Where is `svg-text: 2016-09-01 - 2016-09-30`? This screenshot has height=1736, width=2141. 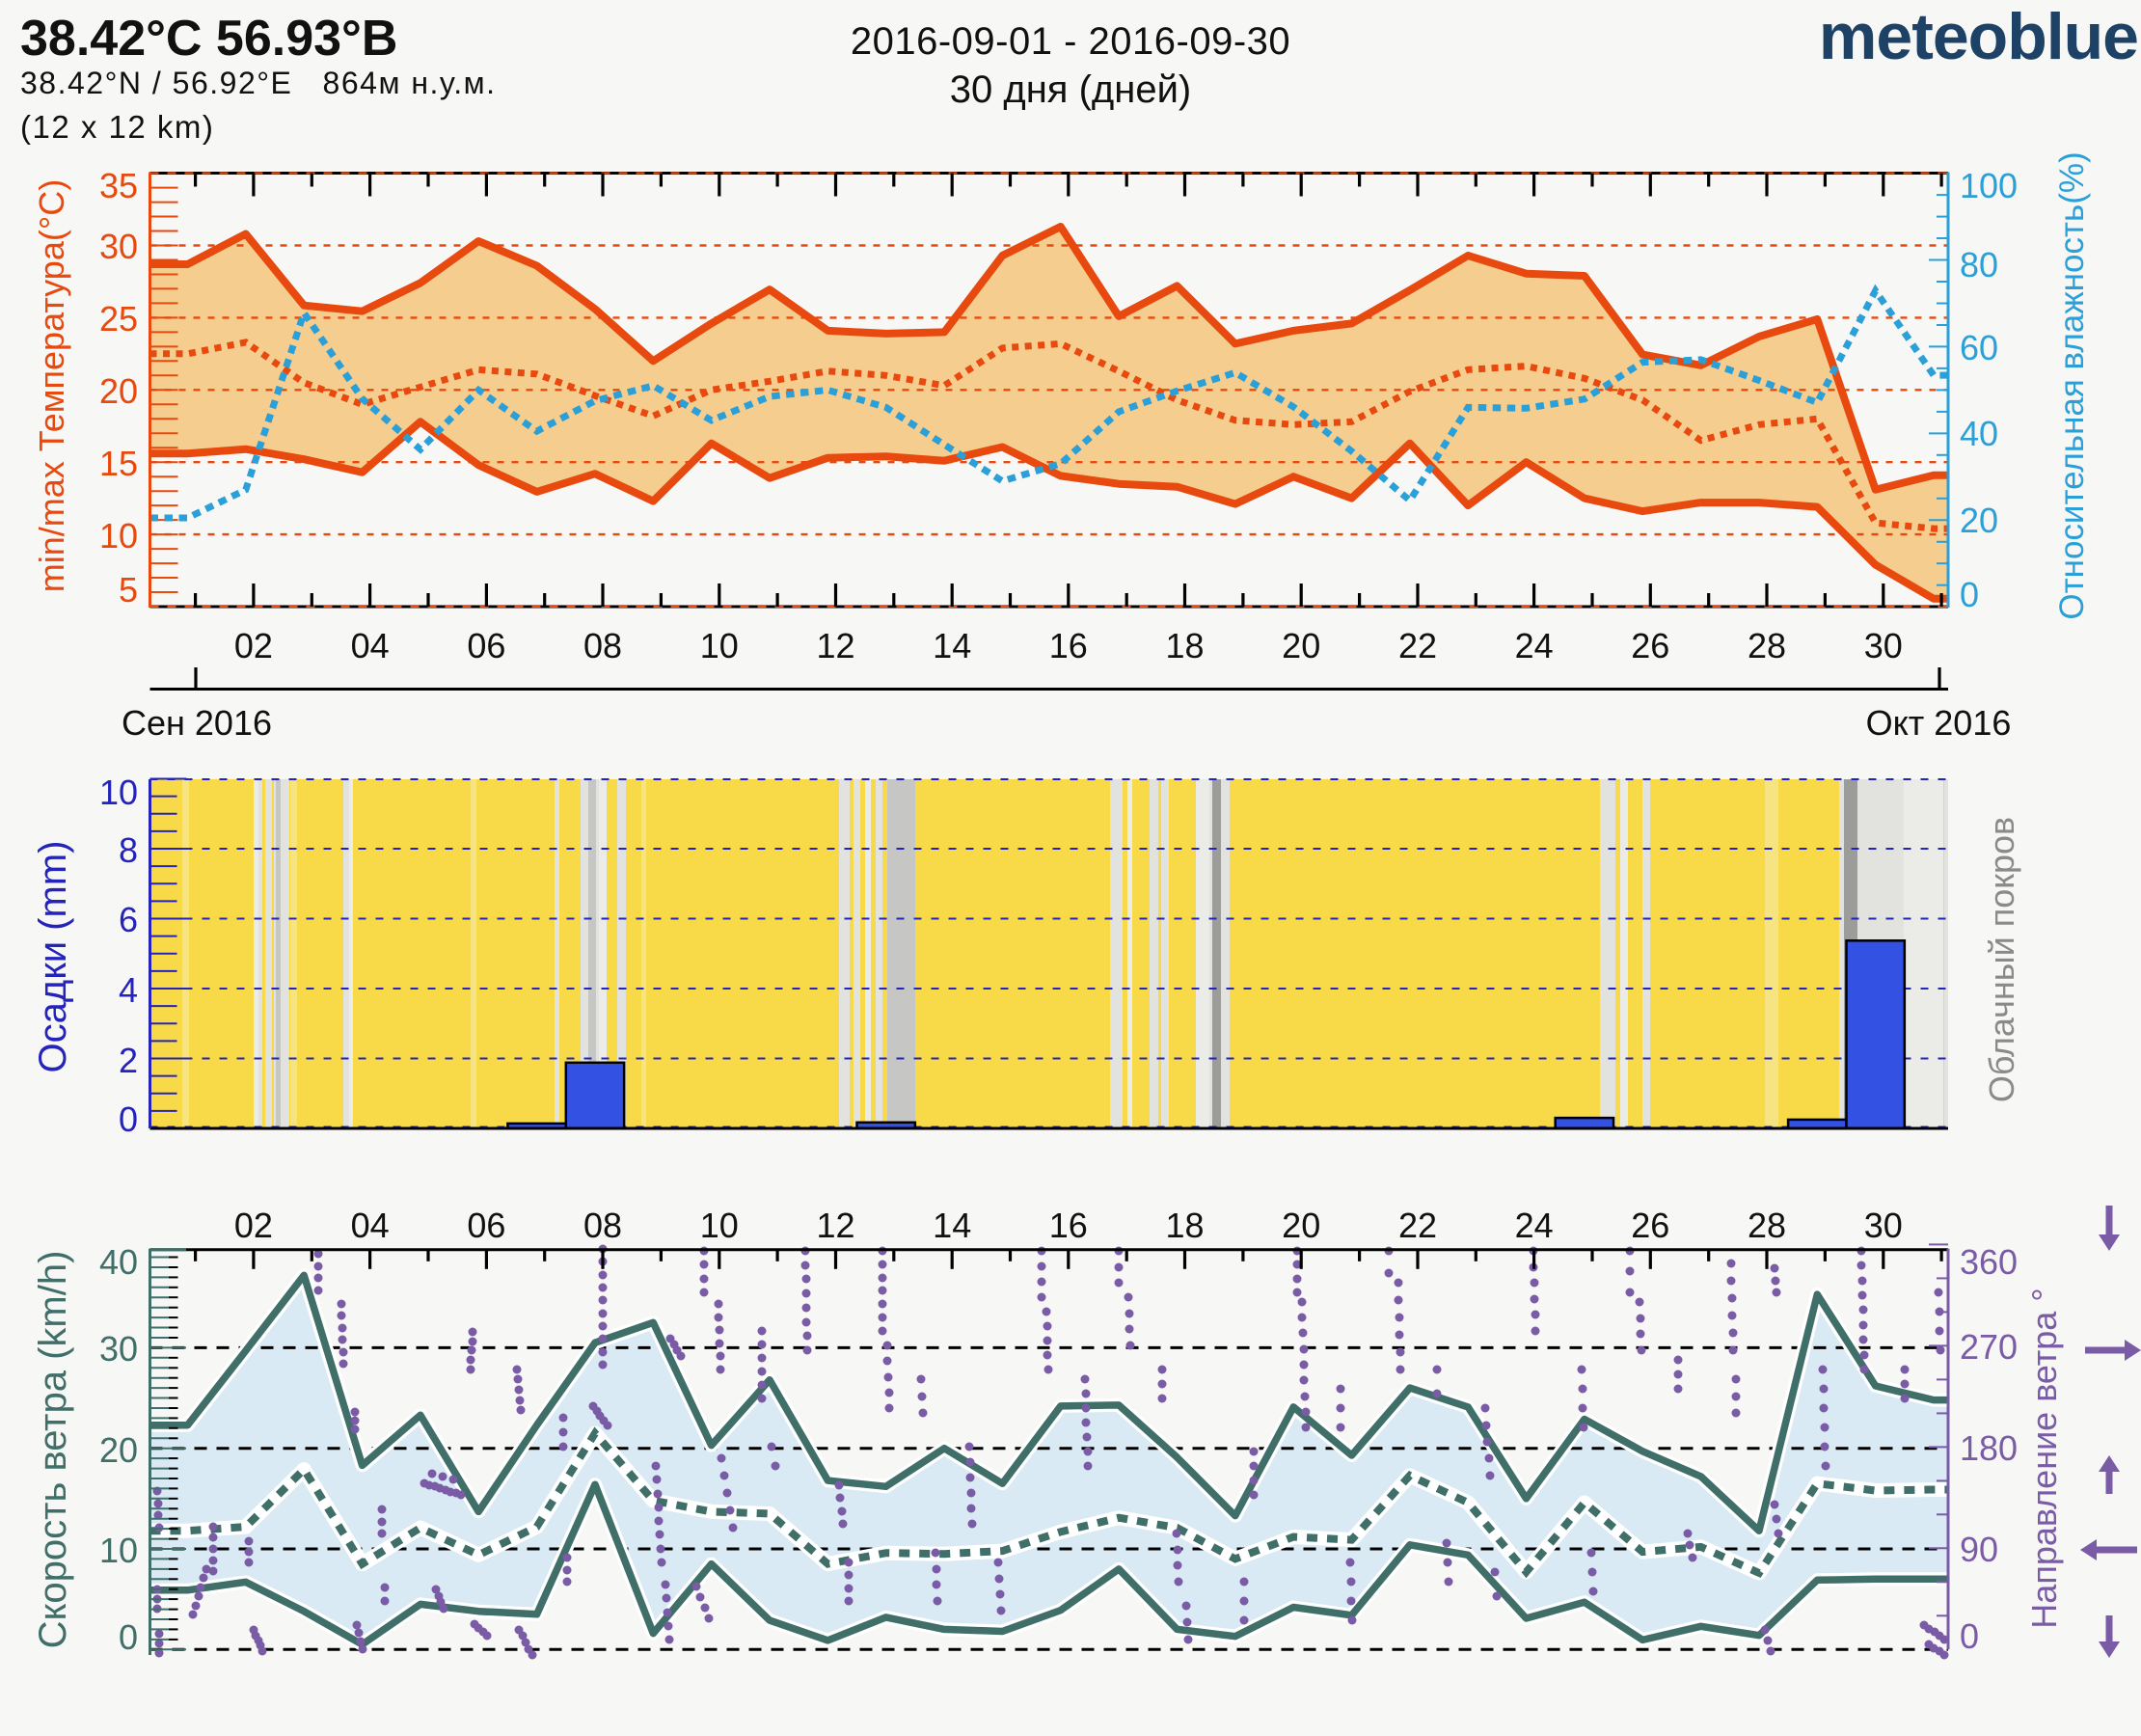
svg-text: 2016-09-01 - 2016-09-30 is located at coordinates (1070, 41).